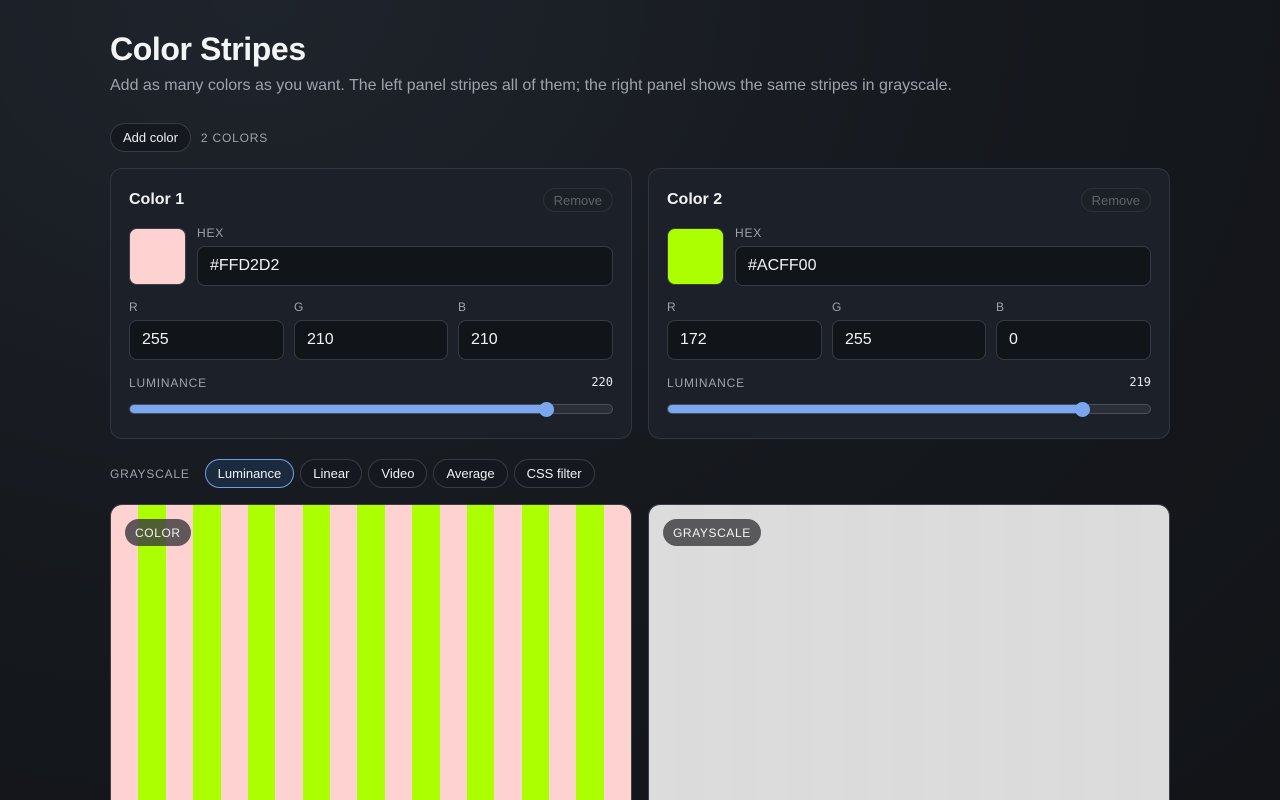  I want to click on luminance-value: 220, so click(602, 382).